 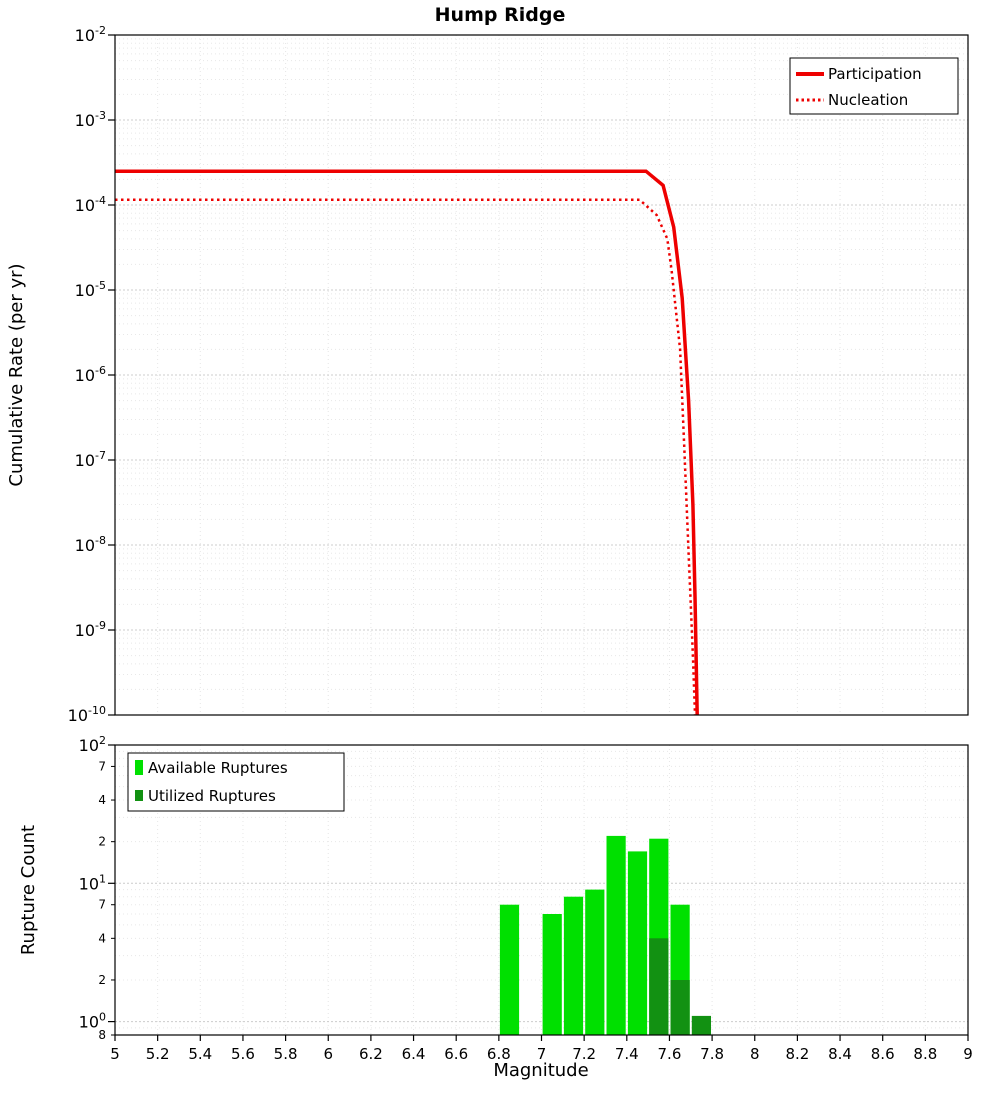 What do you see at coordinates (414, 1054) in the screenshot?
I see `svg-text: 6.4` at bounding box center [414, 1054].